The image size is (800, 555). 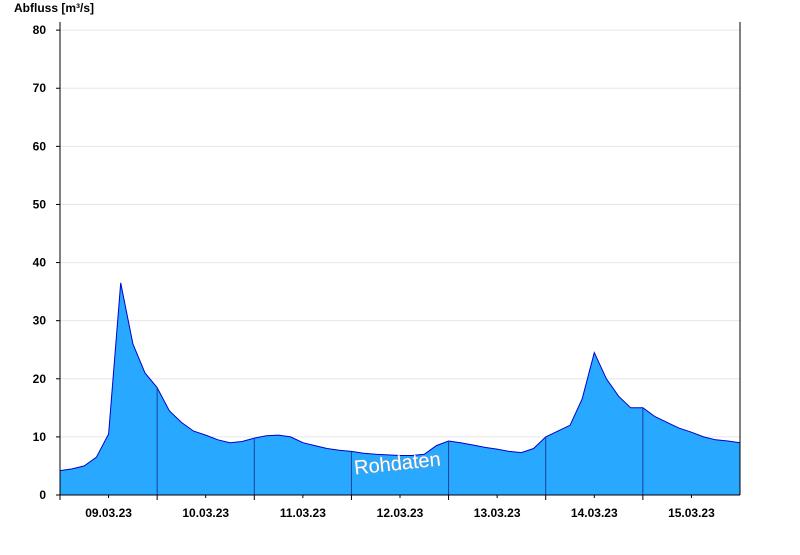 I want to click on x-tick-label: 10.03.23, so click(x=205, y=513).